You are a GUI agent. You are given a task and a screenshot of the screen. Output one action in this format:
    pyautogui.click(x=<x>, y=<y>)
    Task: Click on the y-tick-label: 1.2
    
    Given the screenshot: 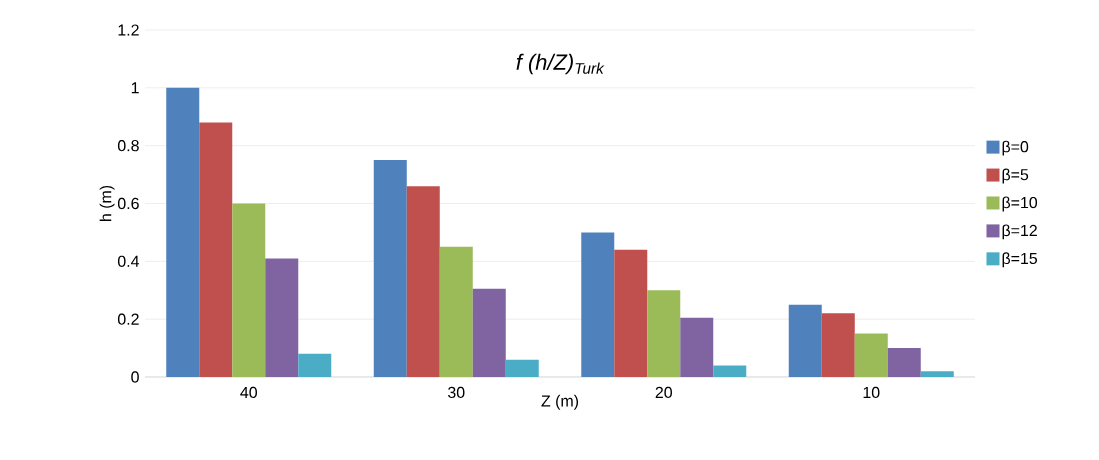 What is the action you would take?
    pyautogui.click(x=128, y=30)
    